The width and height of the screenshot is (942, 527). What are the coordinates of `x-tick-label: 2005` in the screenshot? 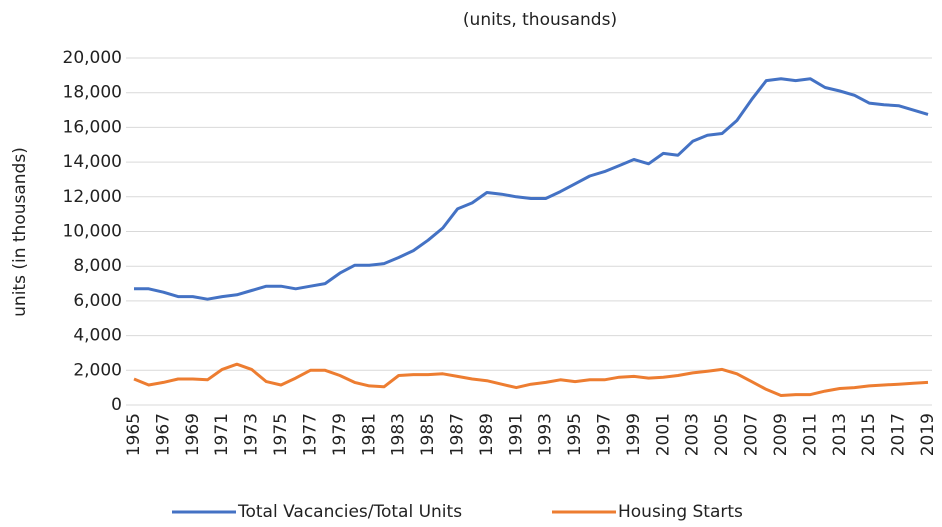 It's located at (722, 434).